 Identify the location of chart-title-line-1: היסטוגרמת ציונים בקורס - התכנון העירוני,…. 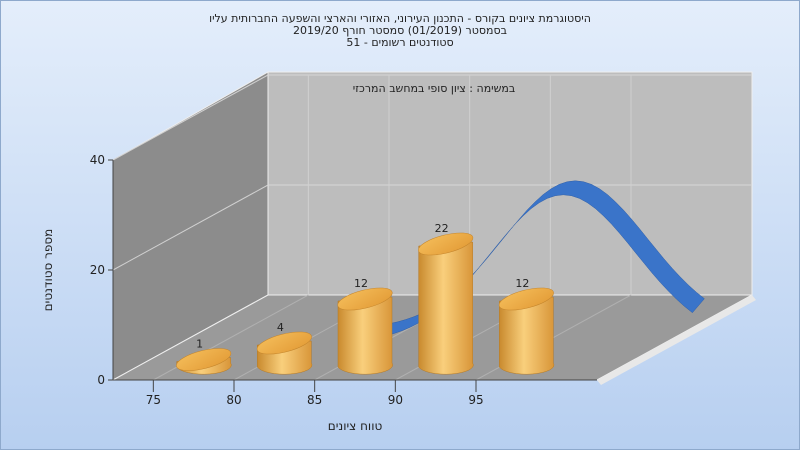
(400, 18).